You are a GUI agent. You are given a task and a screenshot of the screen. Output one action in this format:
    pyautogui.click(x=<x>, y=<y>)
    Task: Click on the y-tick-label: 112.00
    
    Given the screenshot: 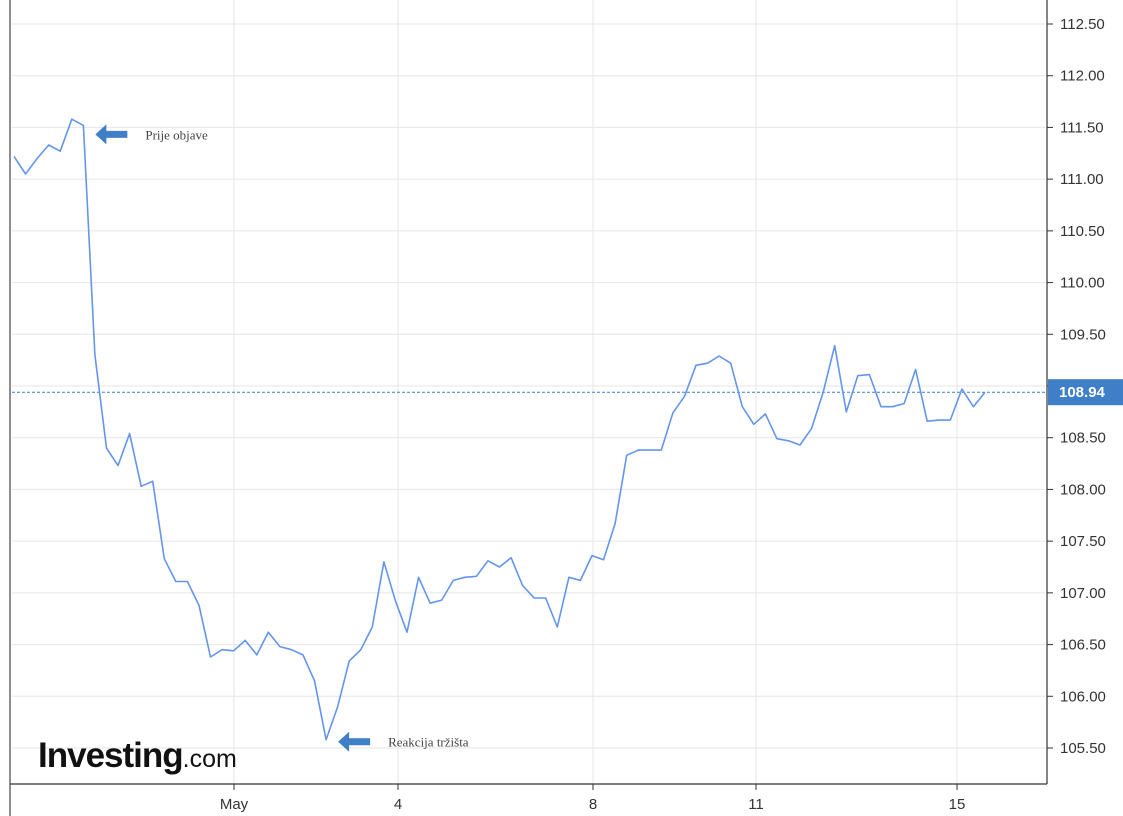 What is the action you would take?
    pyautogui.click(x=1082, y=76)
    